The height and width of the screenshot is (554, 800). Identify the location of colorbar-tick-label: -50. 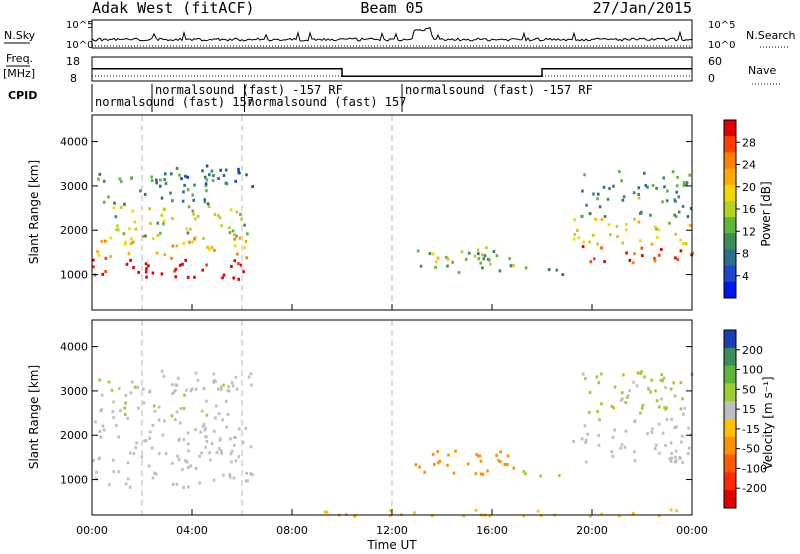
(751, 449).